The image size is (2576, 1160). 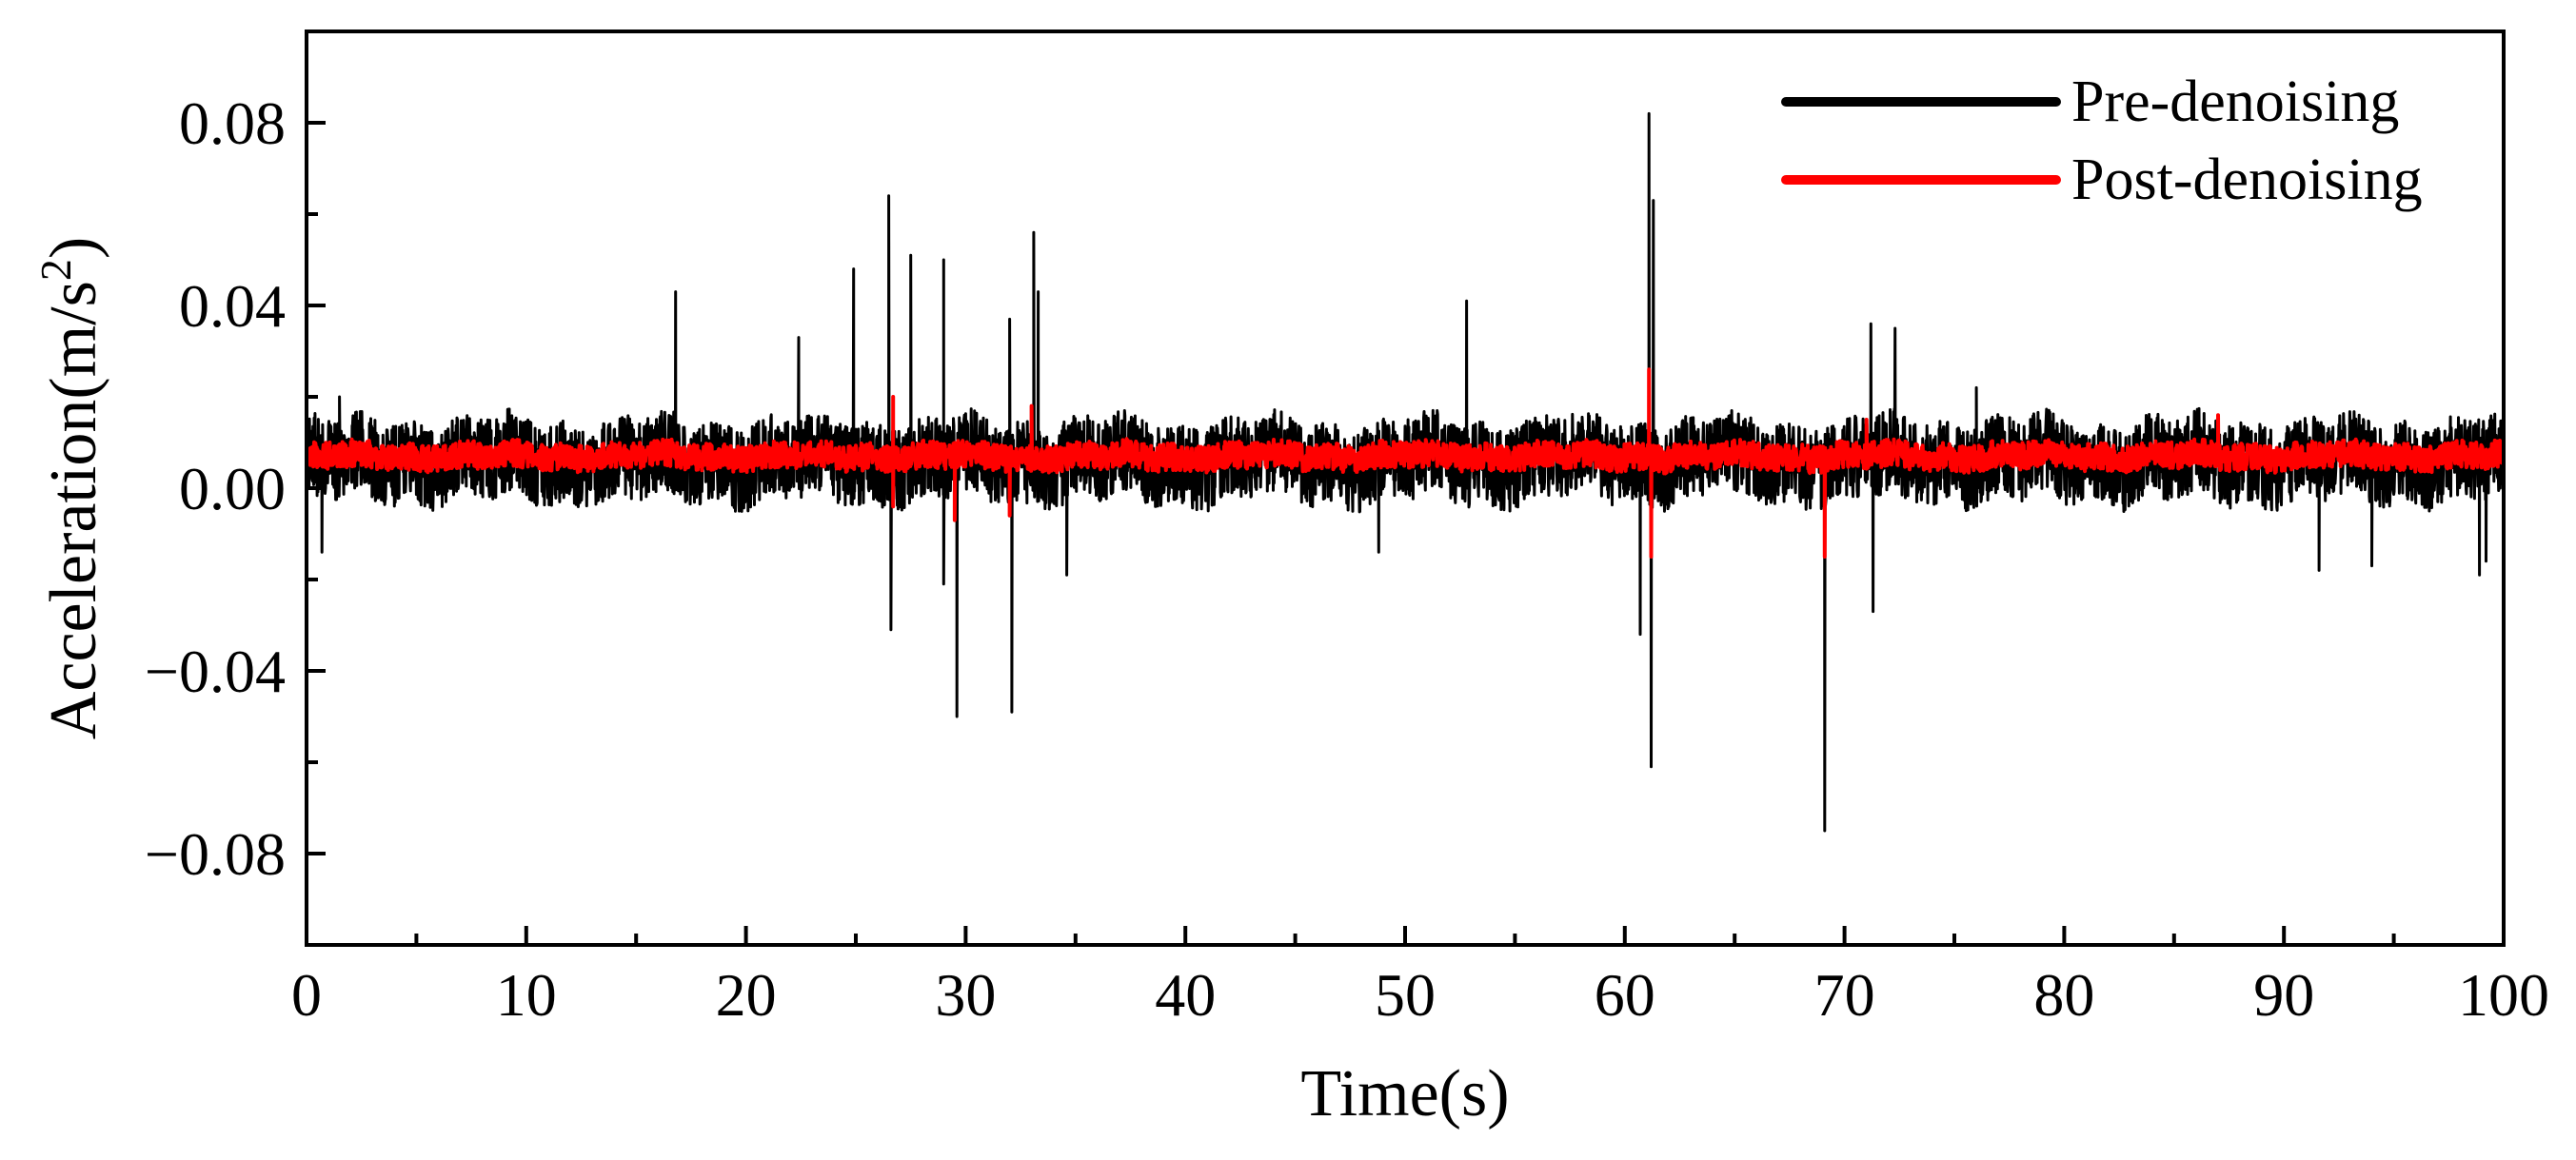 I want to click on y-axis-title-close: ), so click(x=74, y=248).